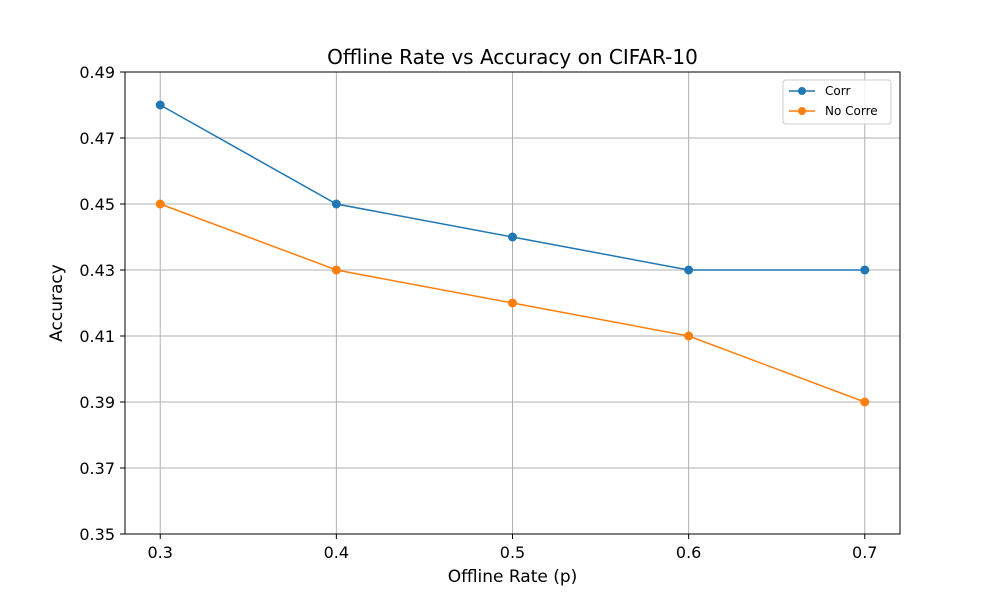  What do you see at coordinates (837, 91) in the screenshot?
I see `legend-label-corr: Corr` at bounding box center [837, 91].